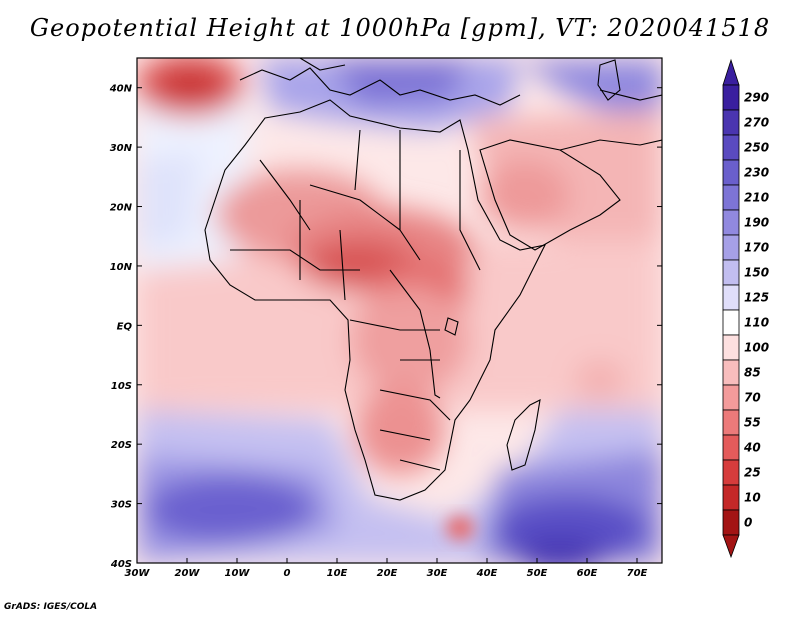 This screenshot has height=618, width=800. I want to click on lon-tick-label: 60E, so click(587, 573).